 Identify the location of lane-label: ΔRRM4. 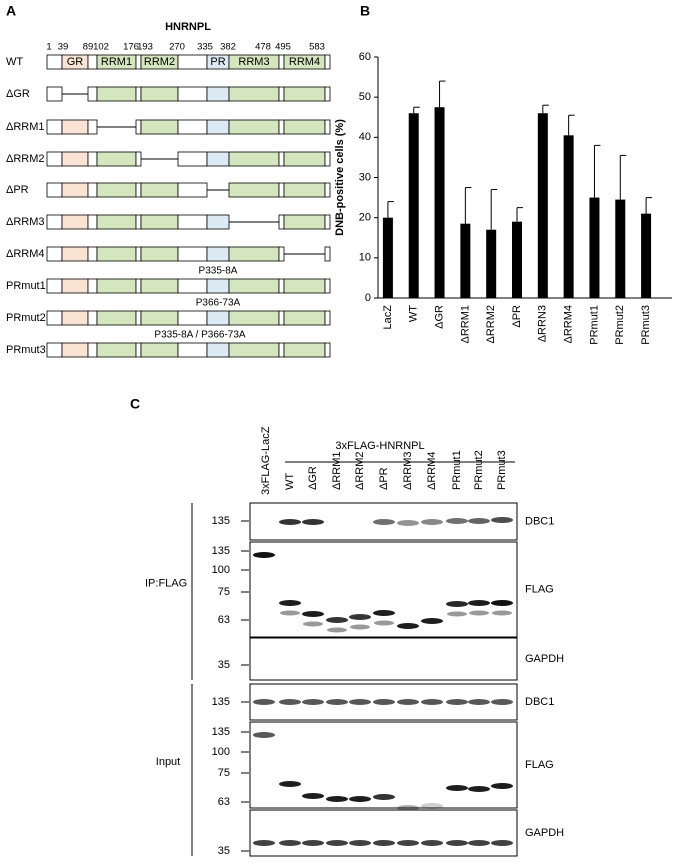
(432, 470).